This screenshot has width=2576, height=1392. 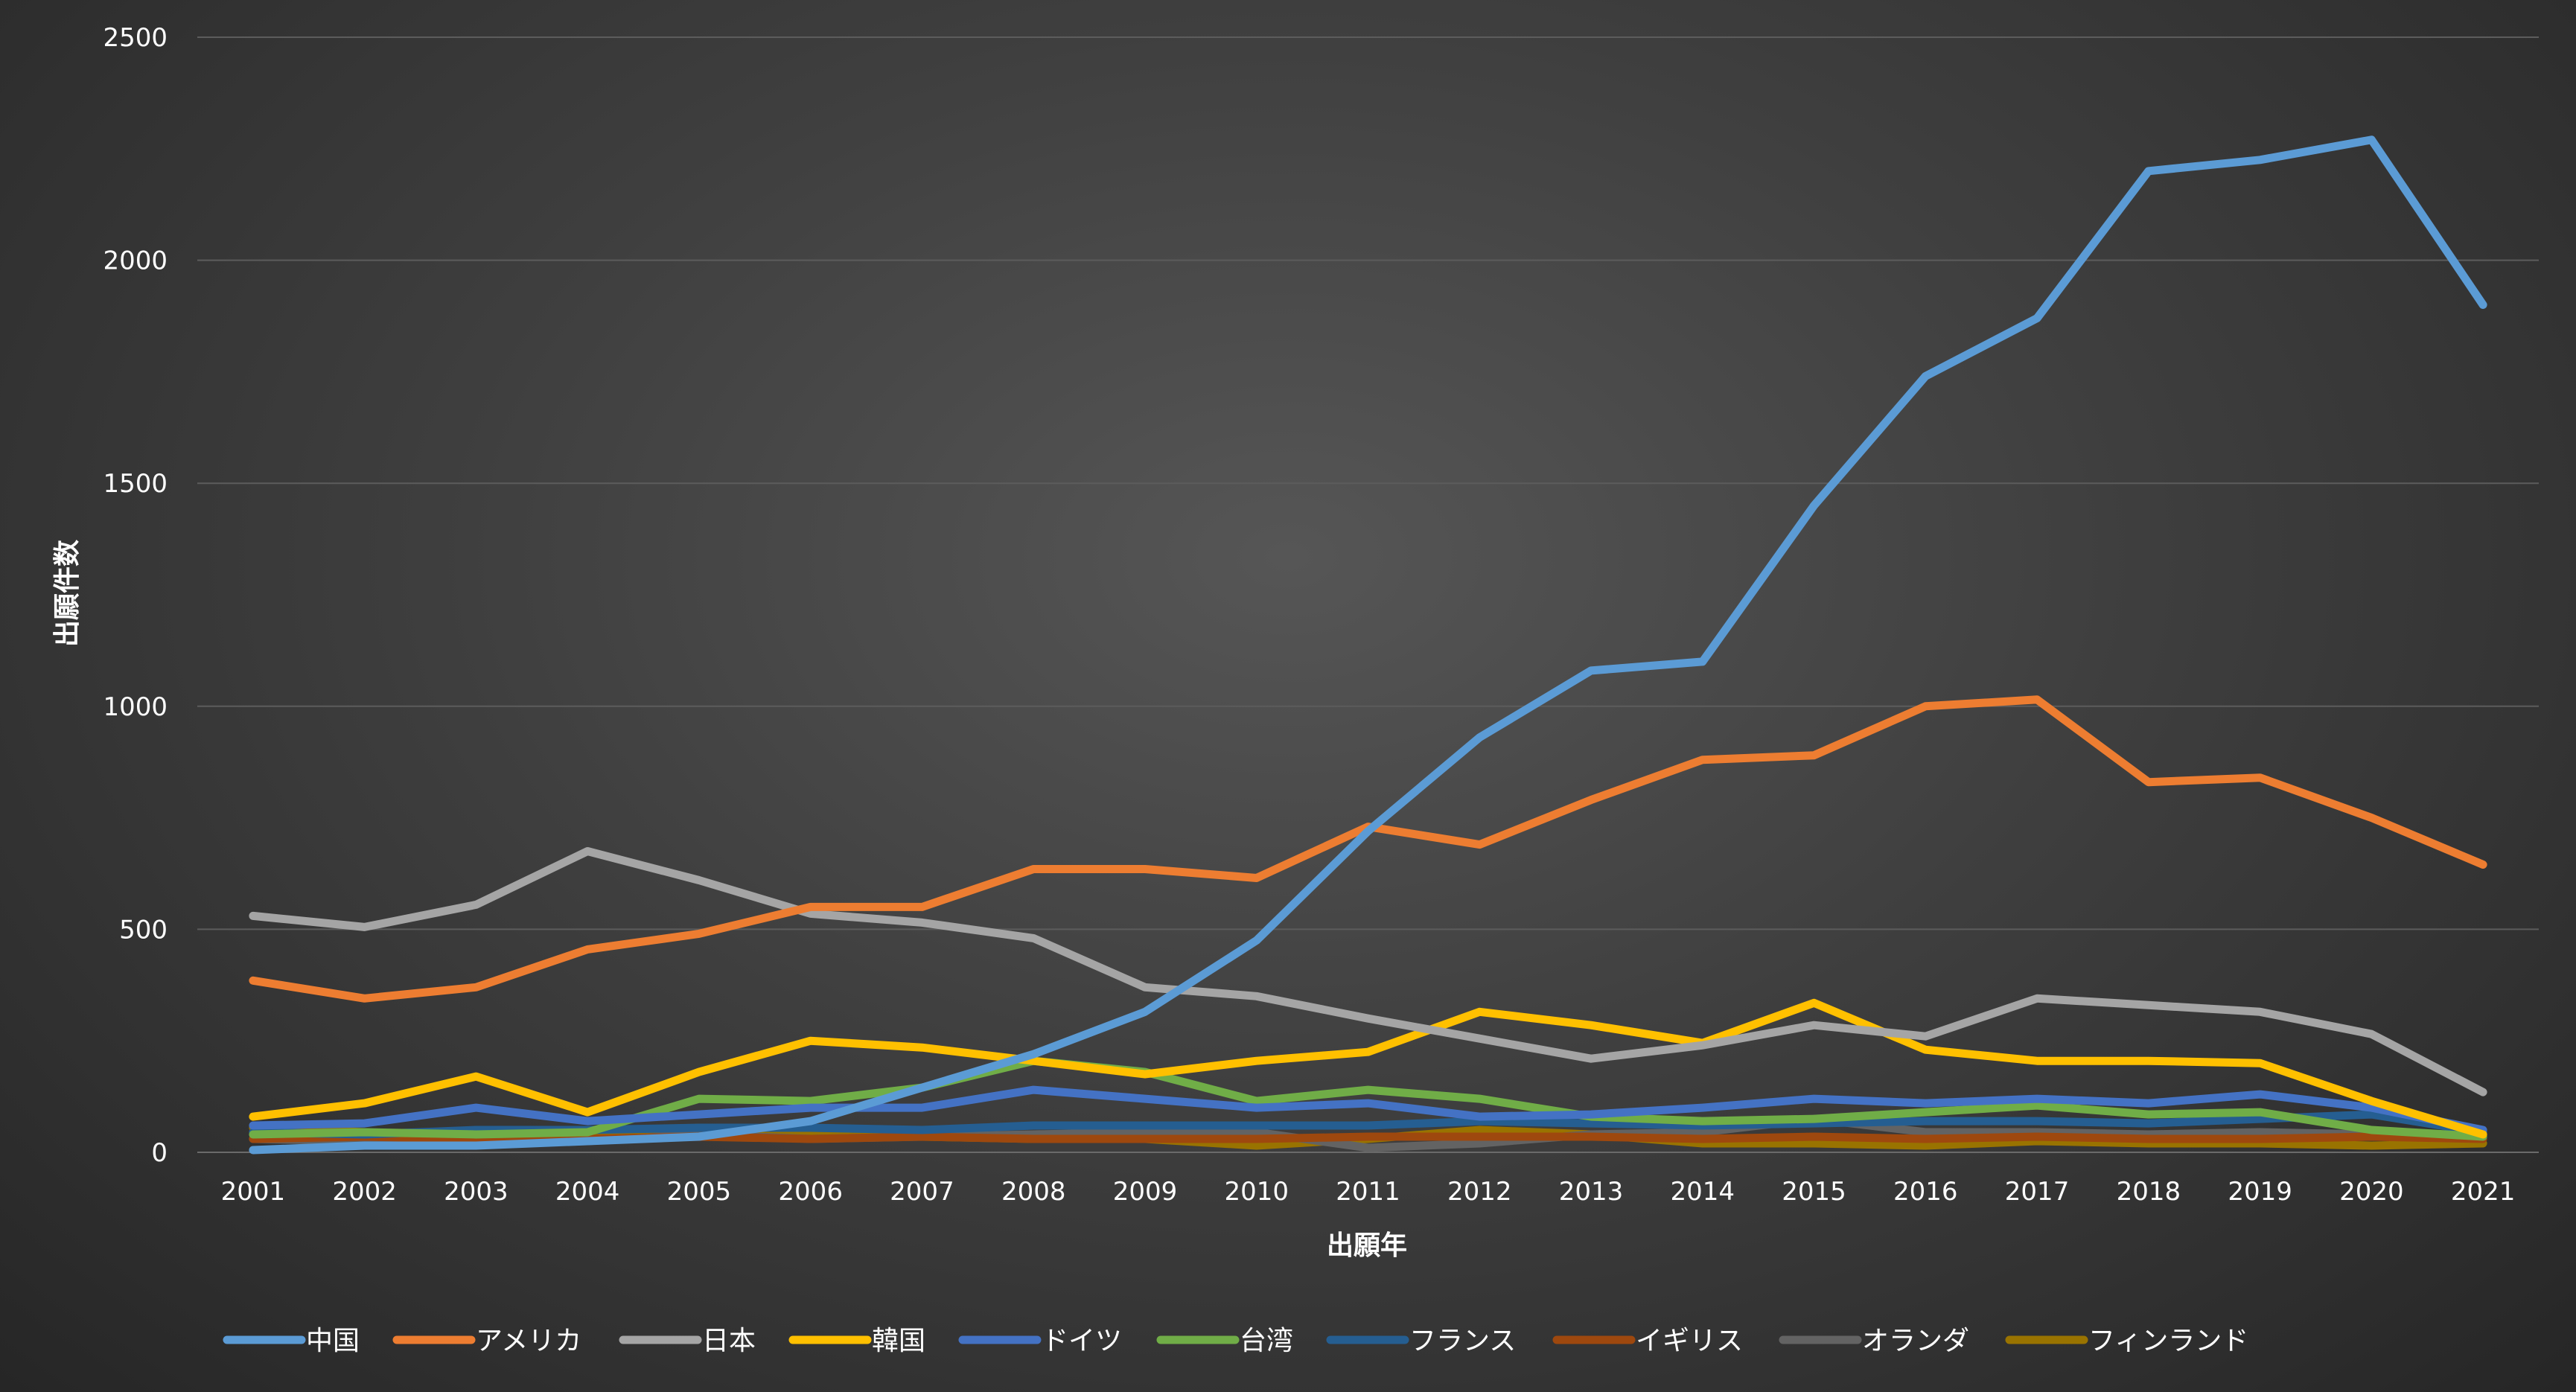 I want to click on x-tick-label: 2017, so click(x=2038, y=1192).